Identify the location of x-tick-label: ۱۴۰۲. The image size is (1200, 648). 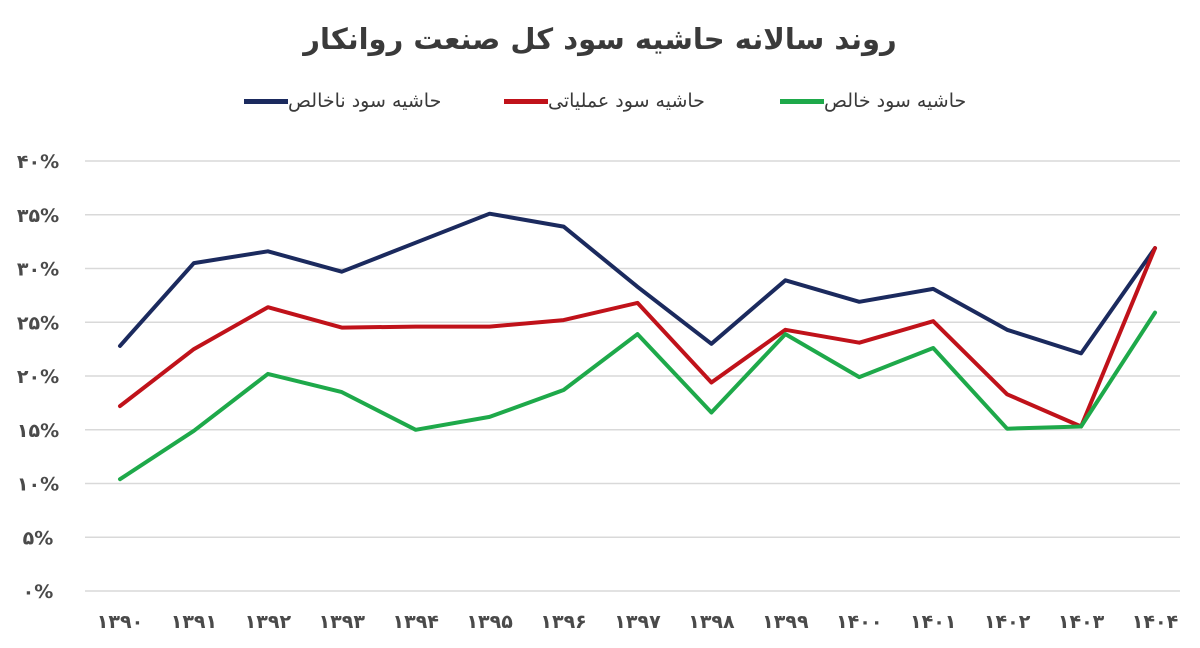
(1007, 622).